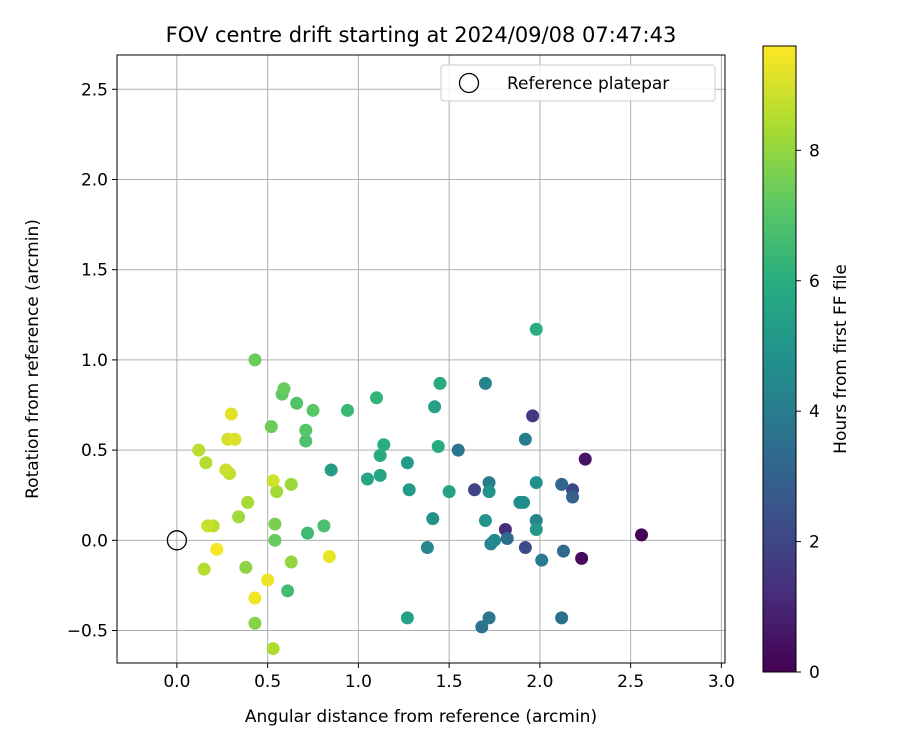 This screenshot has width=900, height=750. What do you see at coordinates (358, 682) in the screenshot?
I see `x-tick-label: 1.0` at bounding box center [358, 682].